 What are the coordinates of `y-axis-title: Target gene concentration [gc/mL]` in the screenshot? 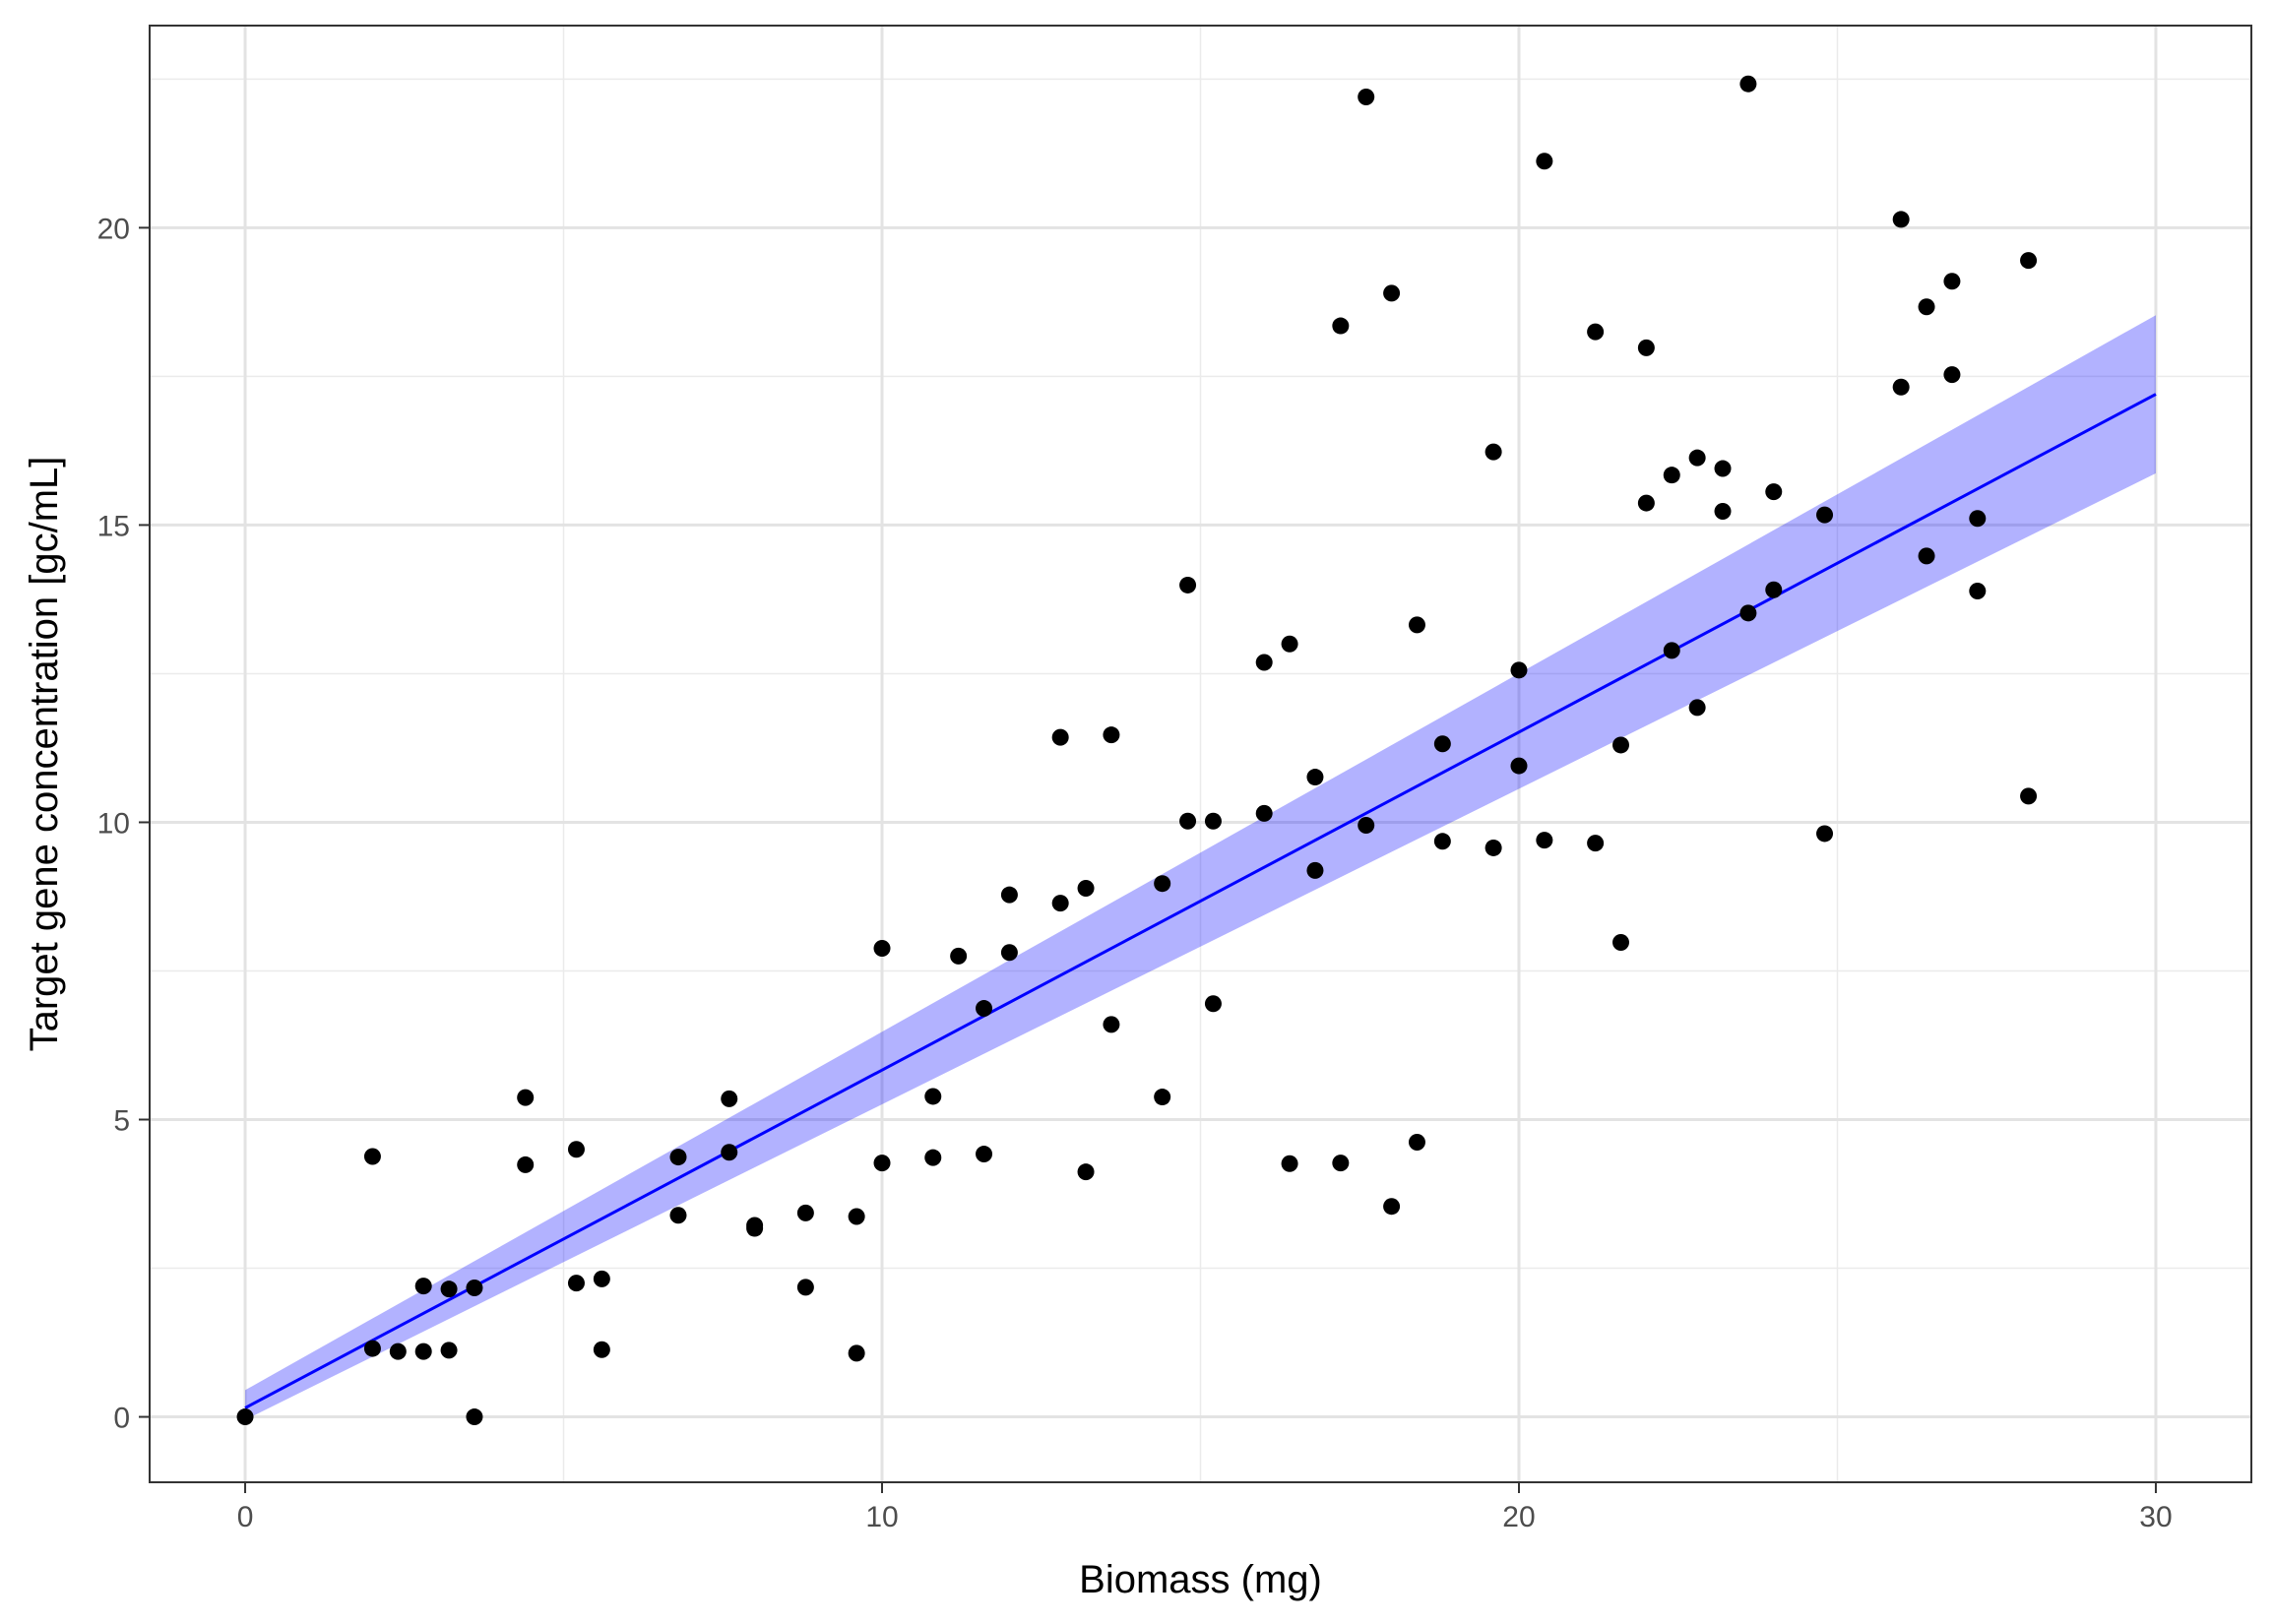 It's located at (44, 754).